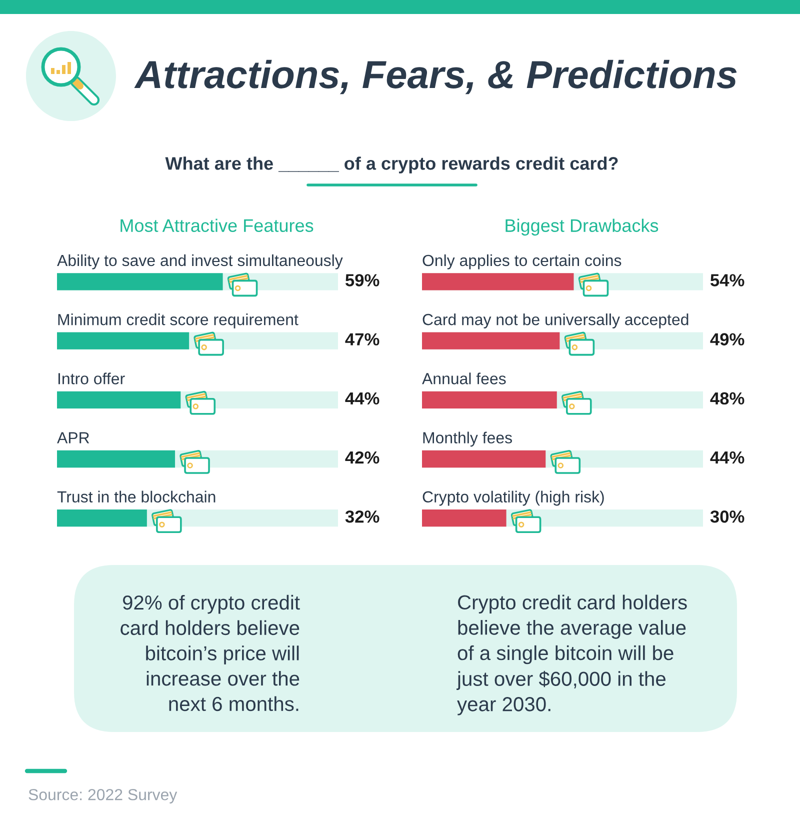 The width and height of the screenshot is (800, 824). What do you see at coordinates (73, 438) in the screenshot?
I see `y-tick-label: APR` at bounding box center [73, 438].